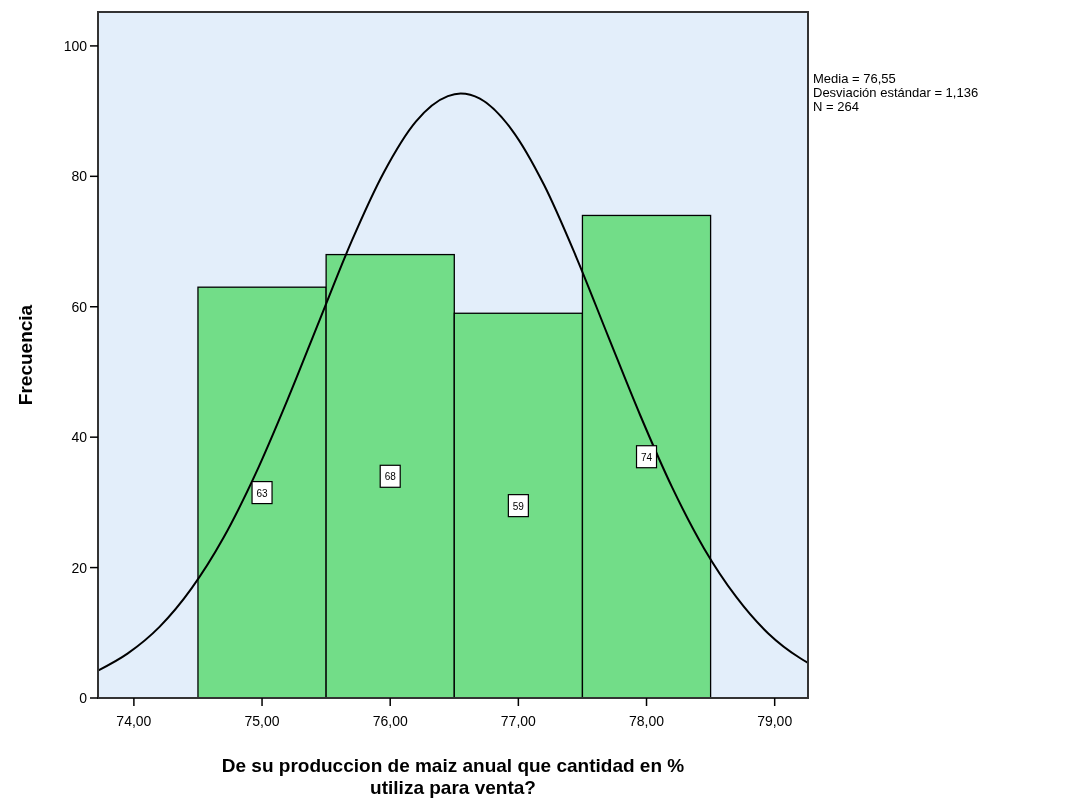  I want to click on y-tick-label: 100, so click(75, 45).